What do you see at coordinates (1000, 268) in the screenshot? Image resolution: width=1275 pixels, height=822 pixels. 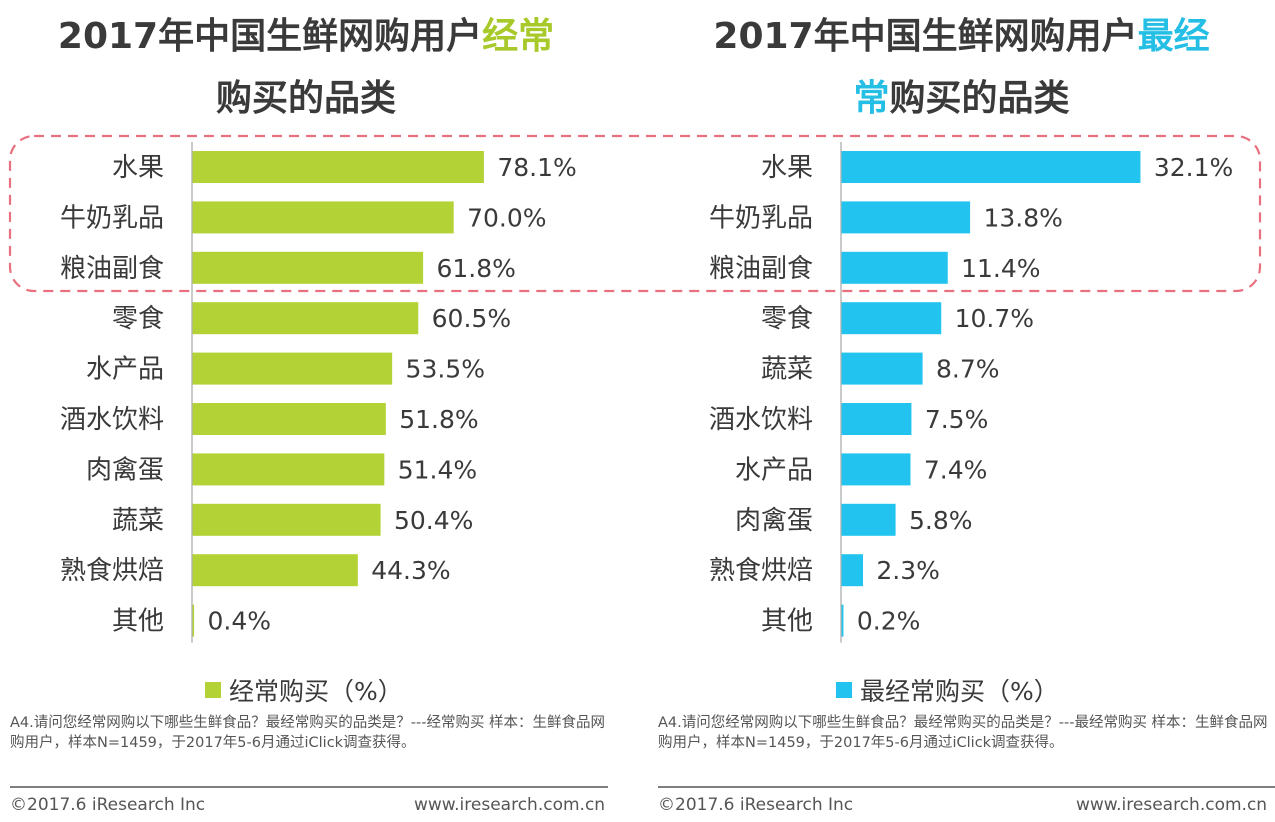 I see `right-value-label: 11.4%` at bounding box center [1000, 268].